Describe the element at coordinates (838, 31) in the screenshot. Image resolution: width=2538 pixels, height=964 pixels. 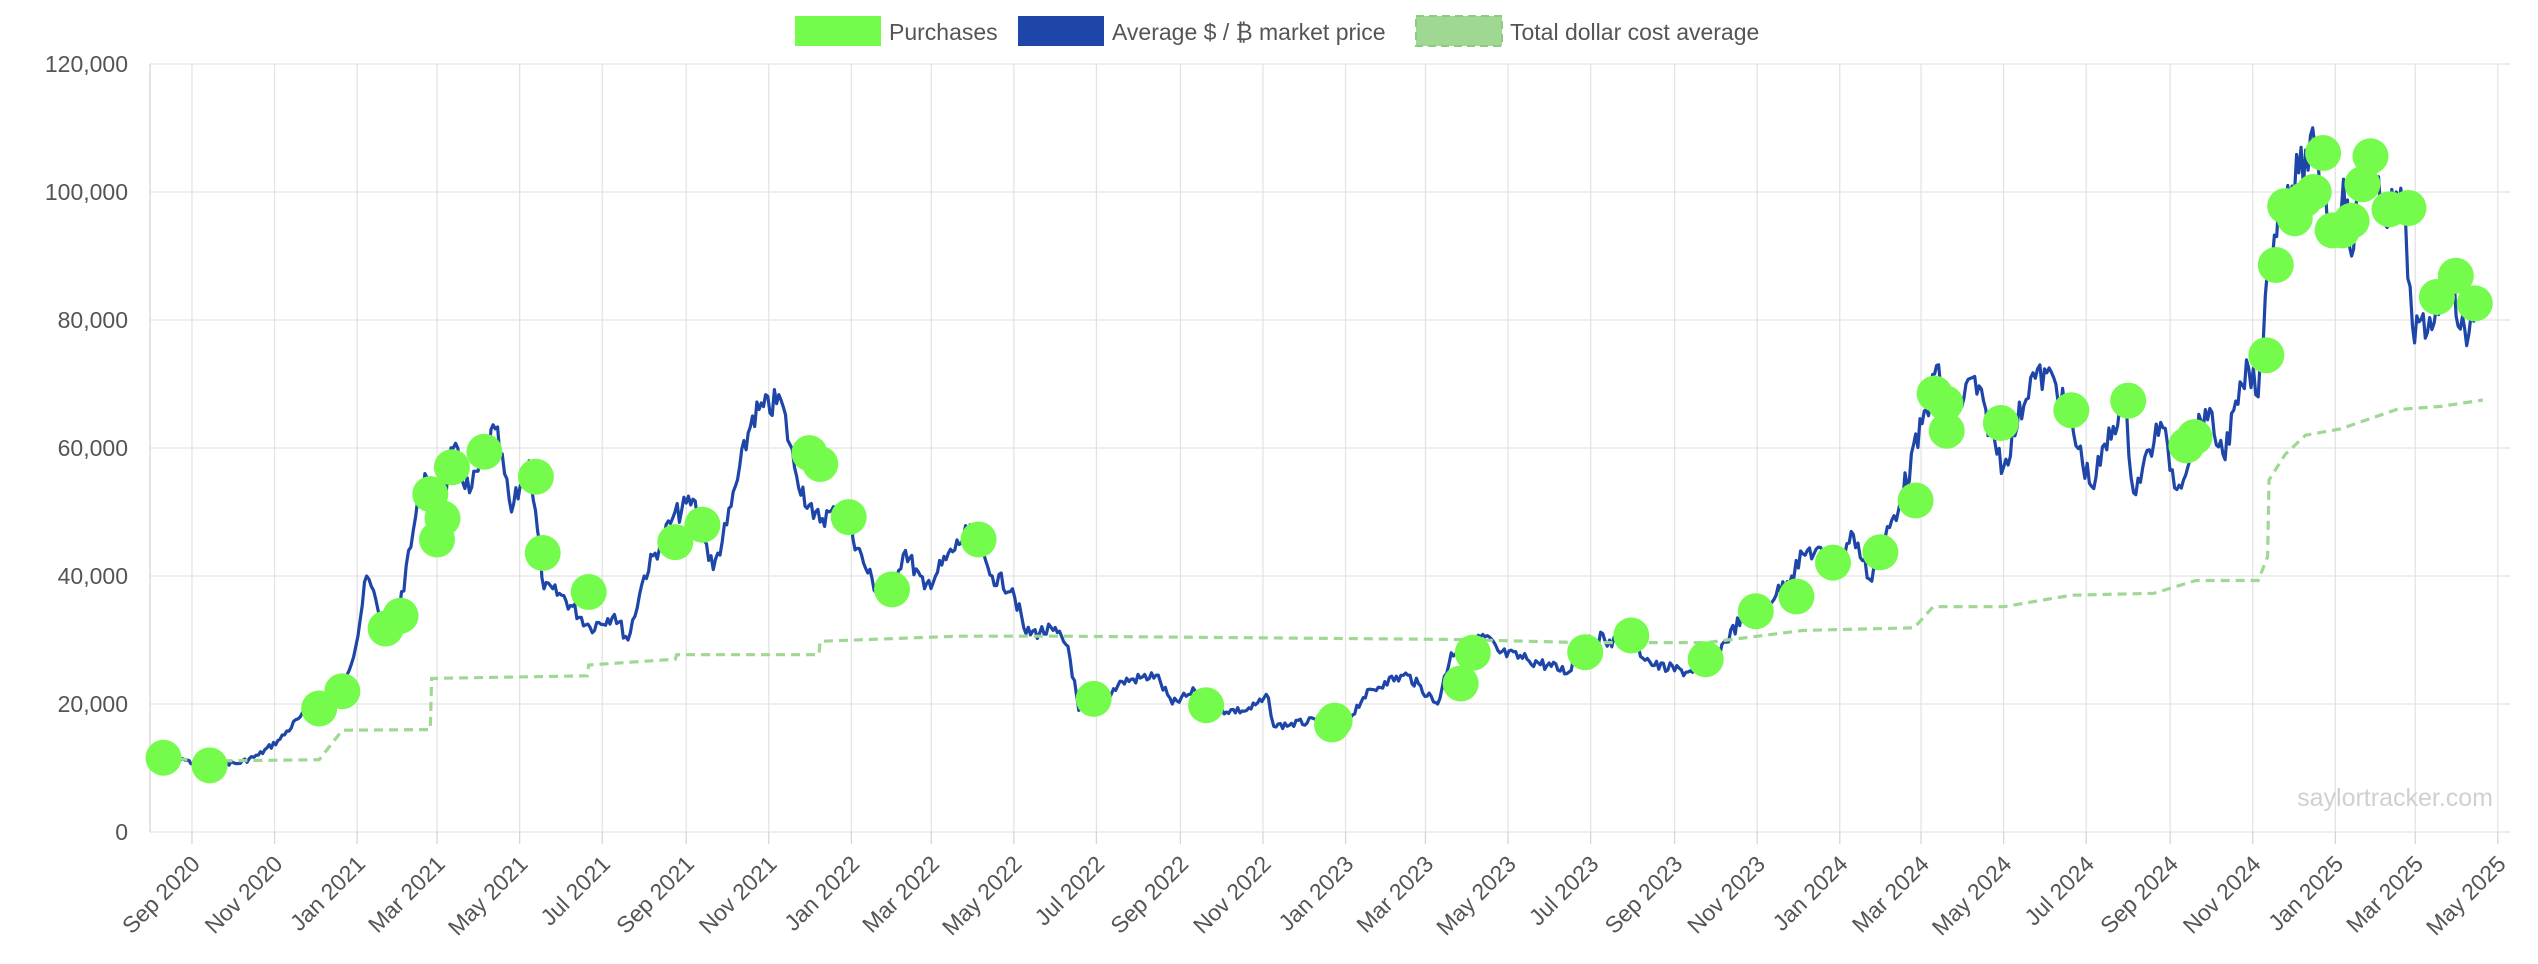
I see `legend-swatch-purchases` at that location.